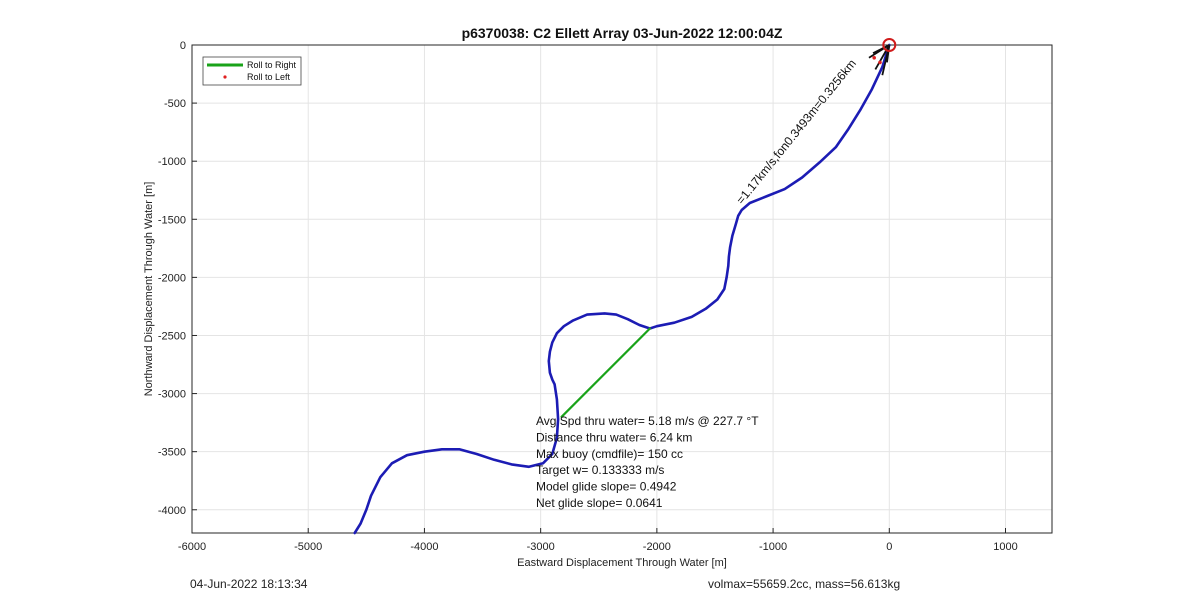 The height and width of the screenshot is (601, 1200). Describe the element at coordinates (657, 547) in the screenshot. I see `x-tick-label: -2000` at that location.